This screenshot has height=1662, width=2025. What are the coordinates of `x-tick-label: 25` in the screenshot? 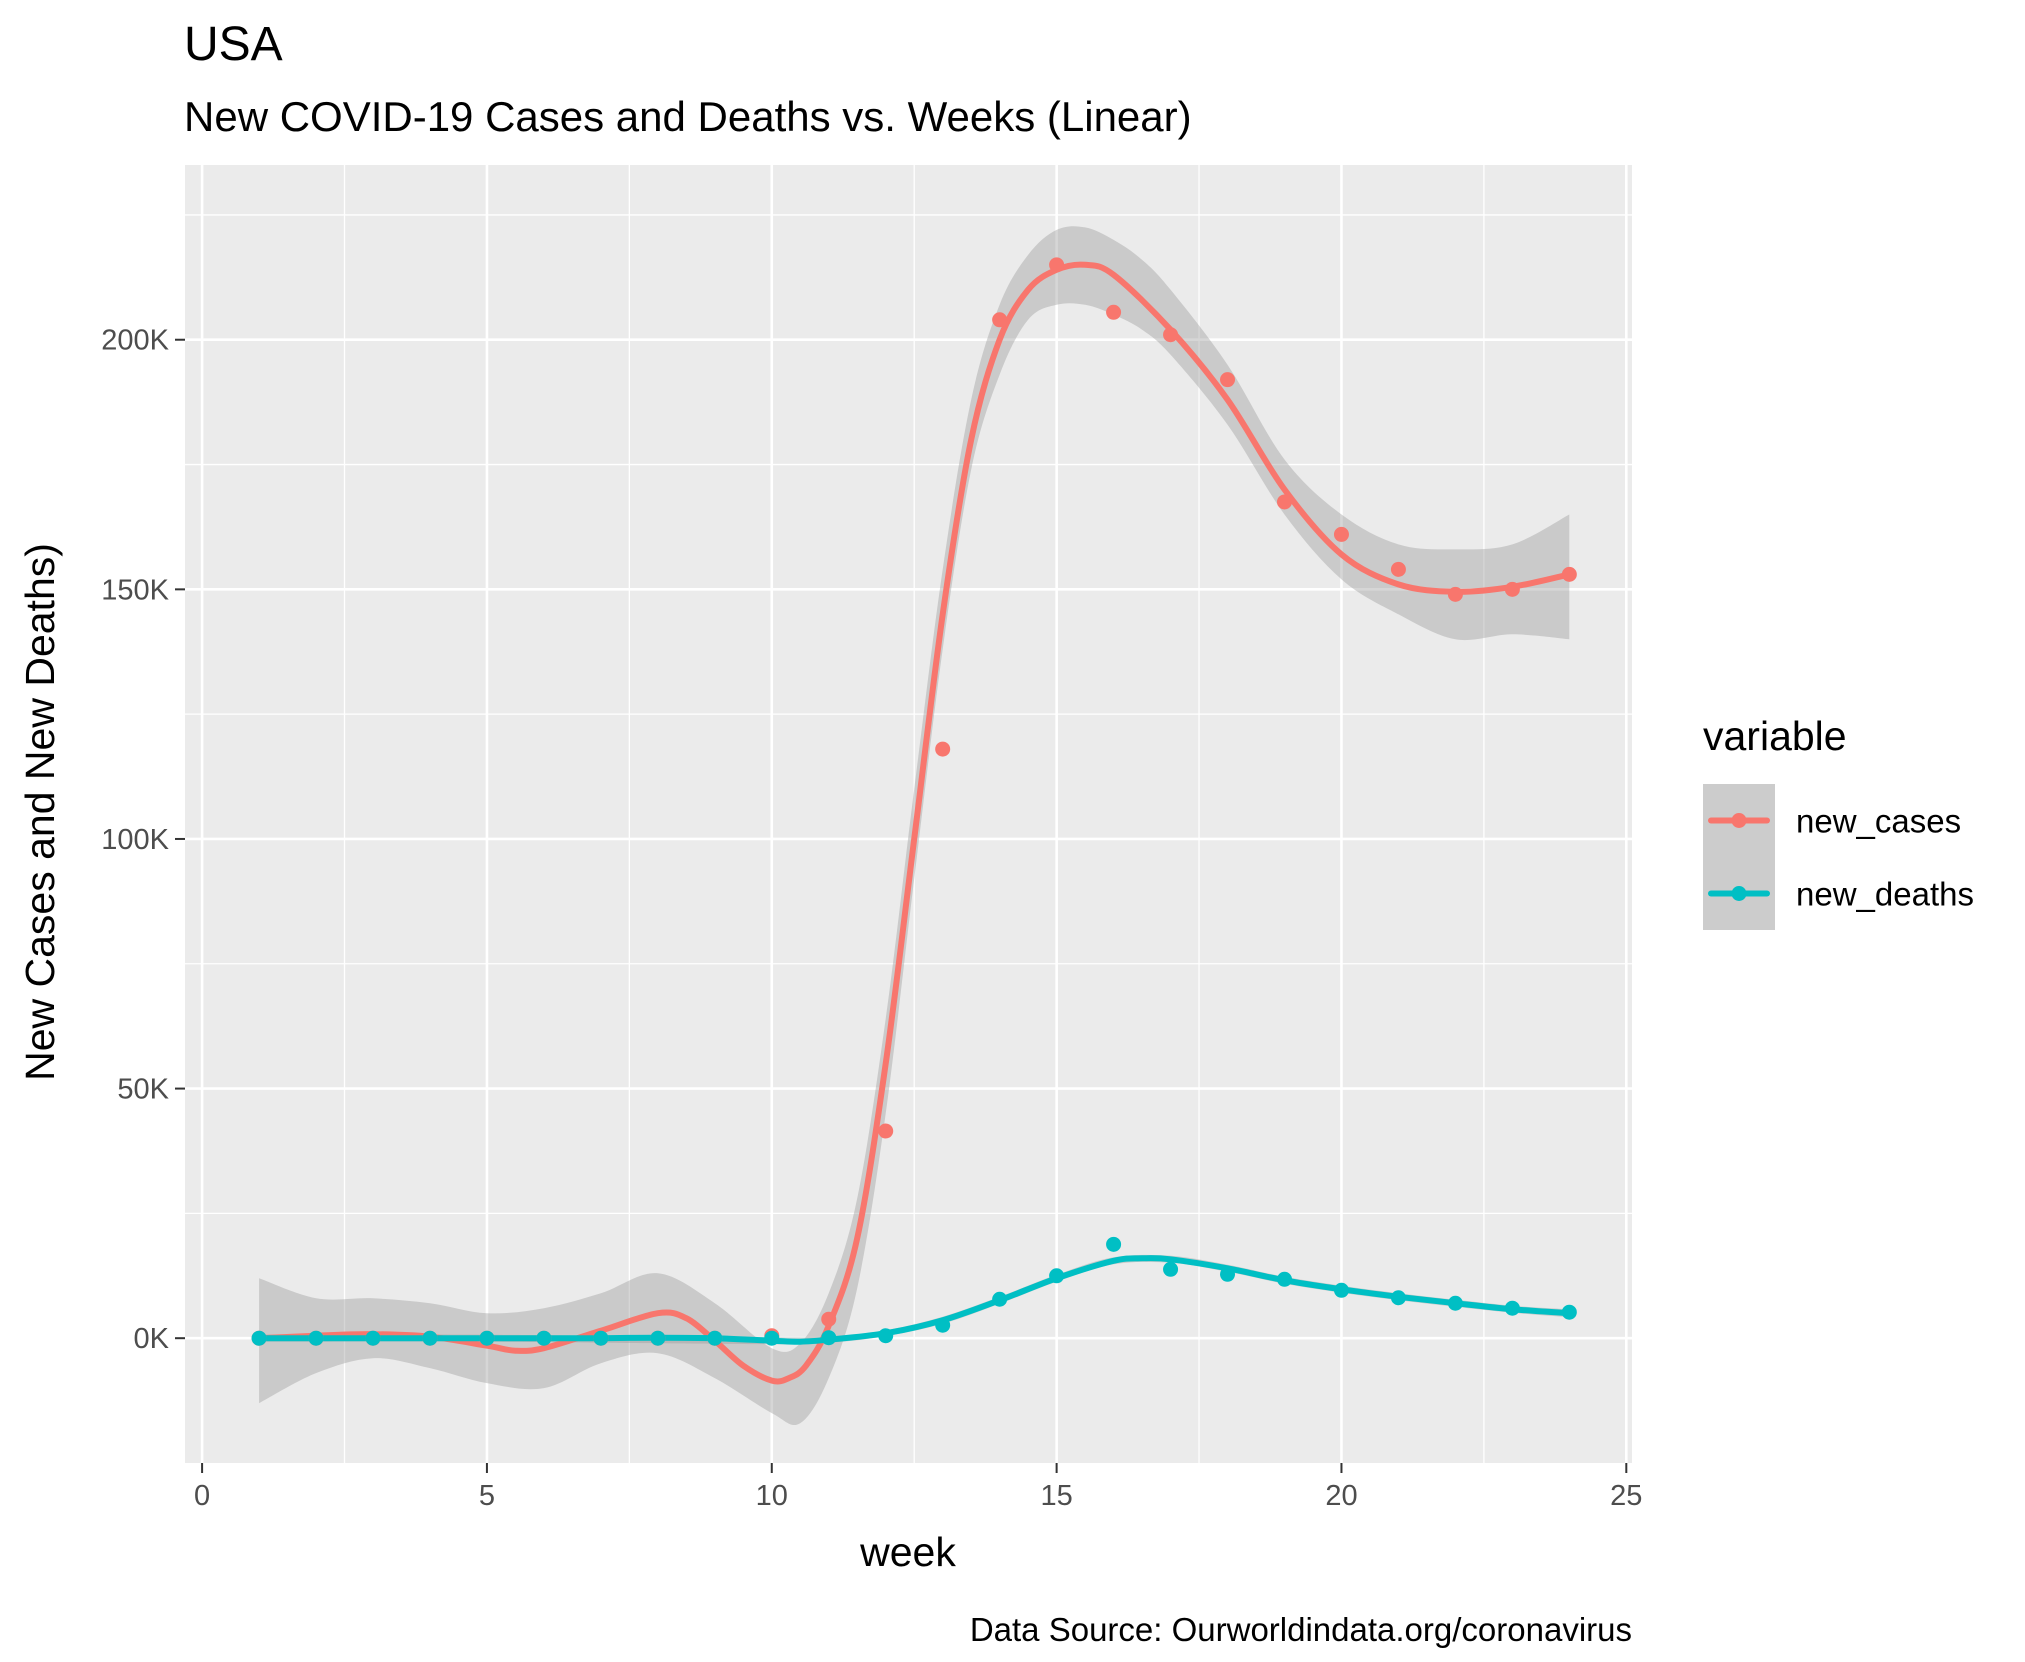 It's located at (1626, 1496).